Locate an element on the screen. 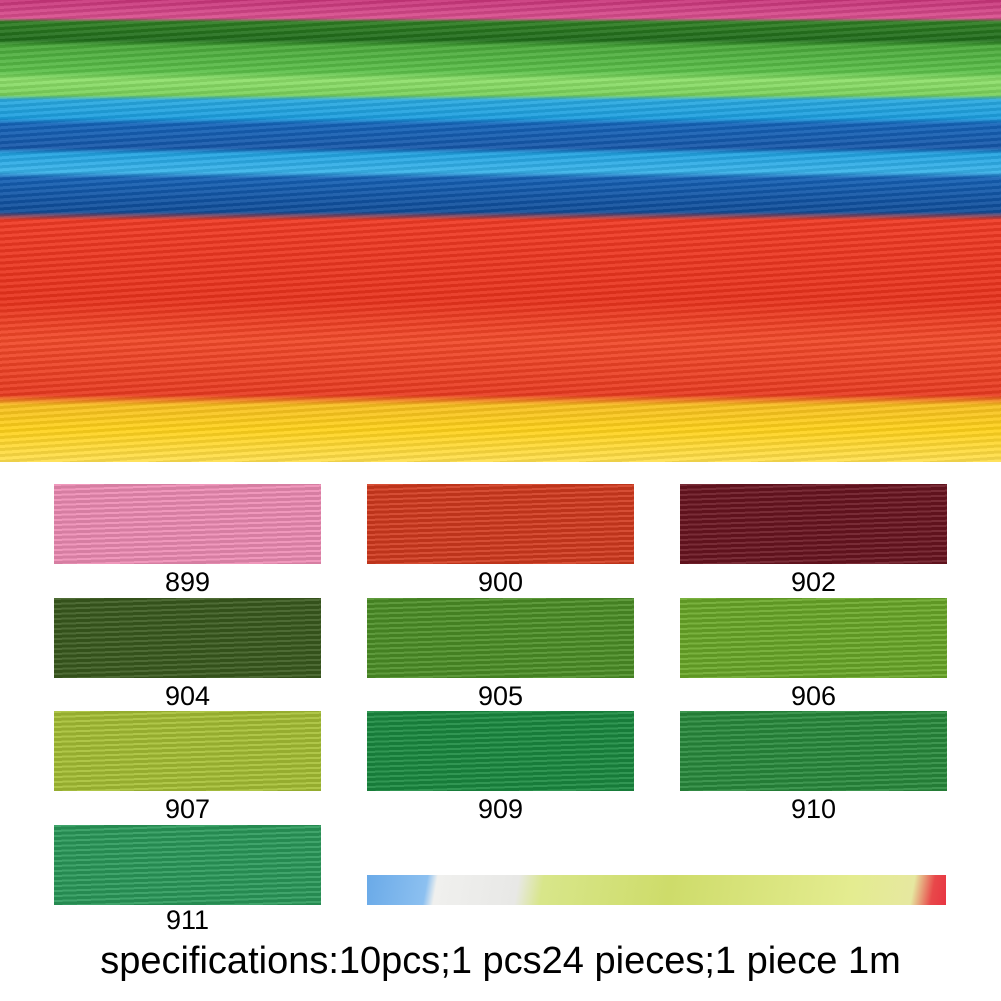  swatch-code-label: 909 is located at coordinates (500, 809).